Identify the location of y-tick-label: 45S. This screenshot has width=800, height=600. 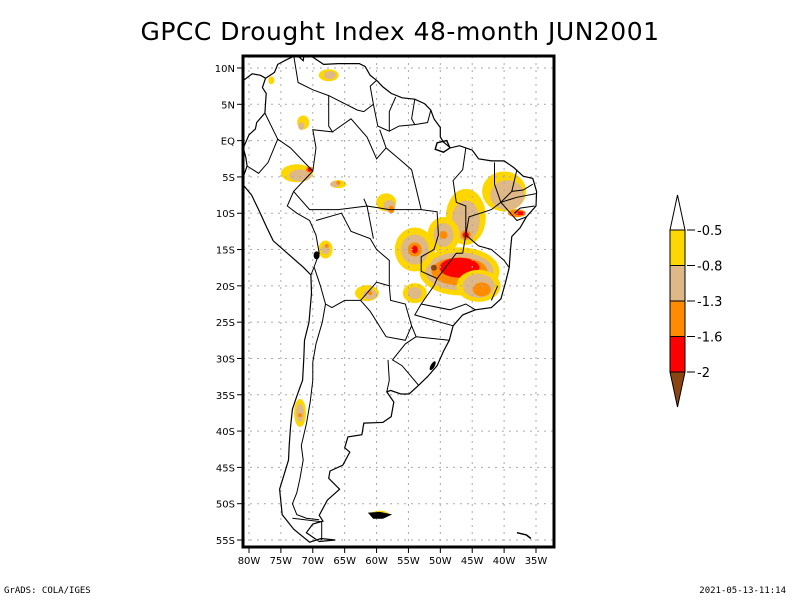
(225, 468).